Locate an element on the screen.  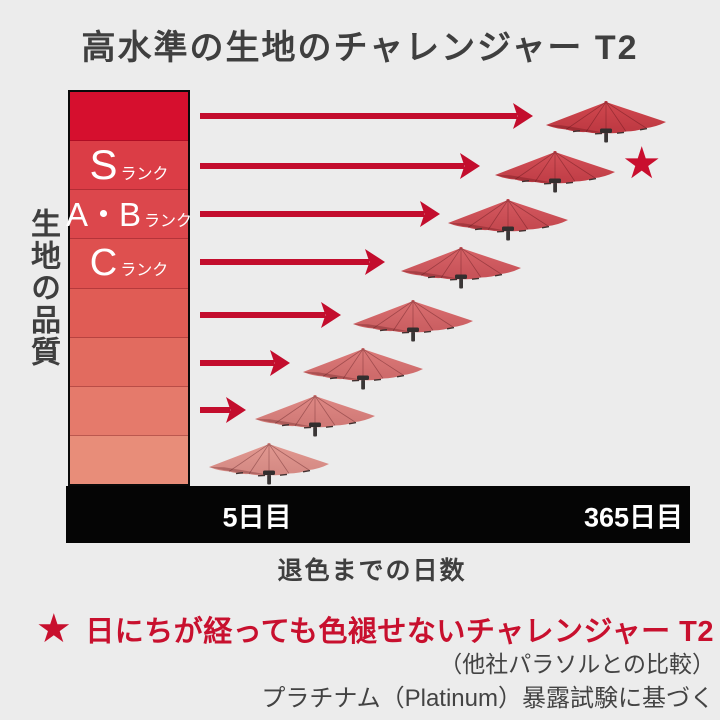
x-axis-bar: 5日目 365日目 is located at coordinates (378, 514).